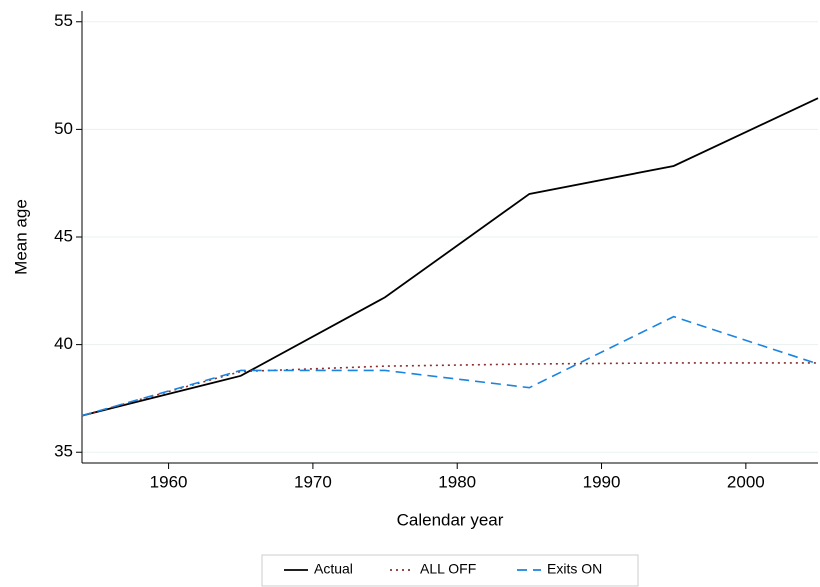  What do you see at coordinates (63, 235) in the screenshot?
I see `y-tick-label: 45` at bounding box center [63, 235].